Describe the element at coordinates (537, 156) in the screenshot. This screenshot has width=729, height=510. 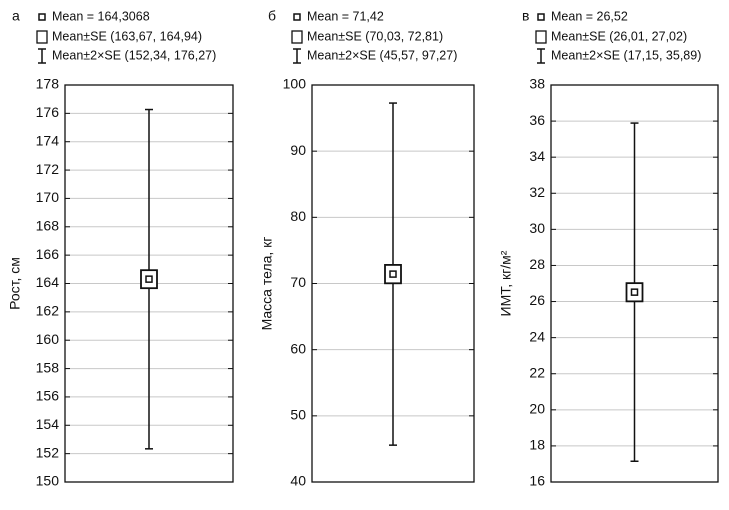
I see `y-tick-label: 34` at that location.